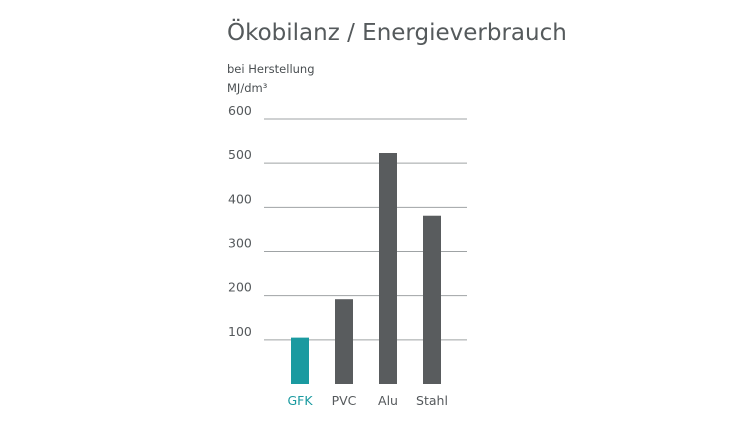  I want to click on category-labels: GFK PVC Alu Stahl, so click(367, 400).